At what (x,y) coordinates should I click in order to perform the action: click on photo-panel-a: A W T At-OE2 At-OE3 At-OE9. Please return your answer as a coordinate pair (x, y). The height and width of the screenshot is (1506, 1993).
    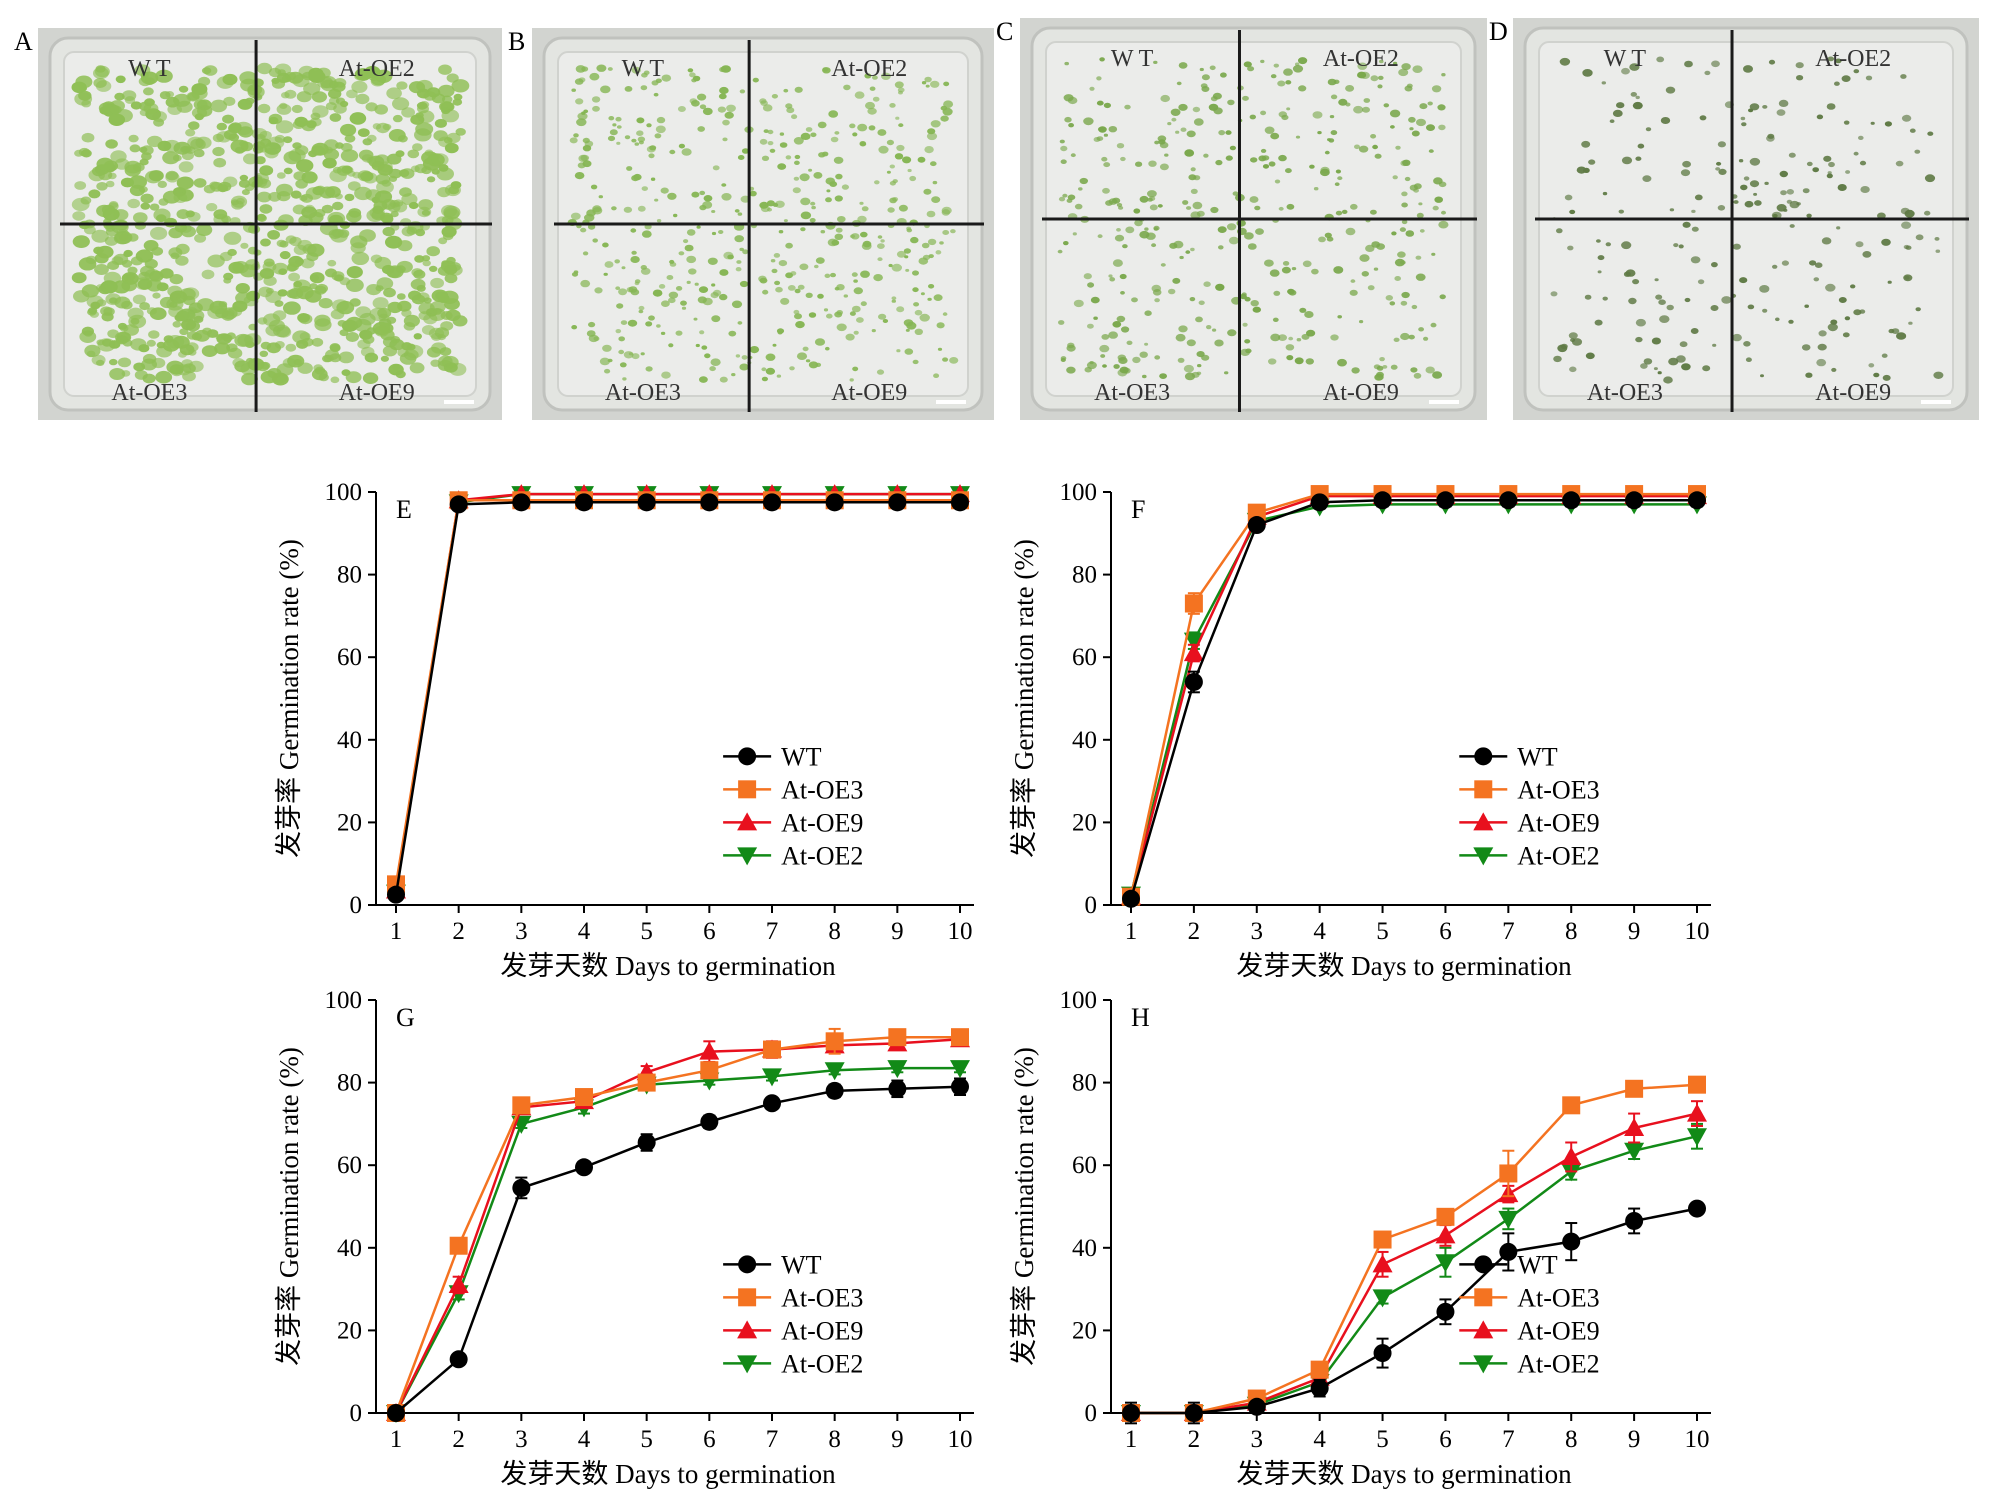
    Looking at the image, I should click on (258, 223).